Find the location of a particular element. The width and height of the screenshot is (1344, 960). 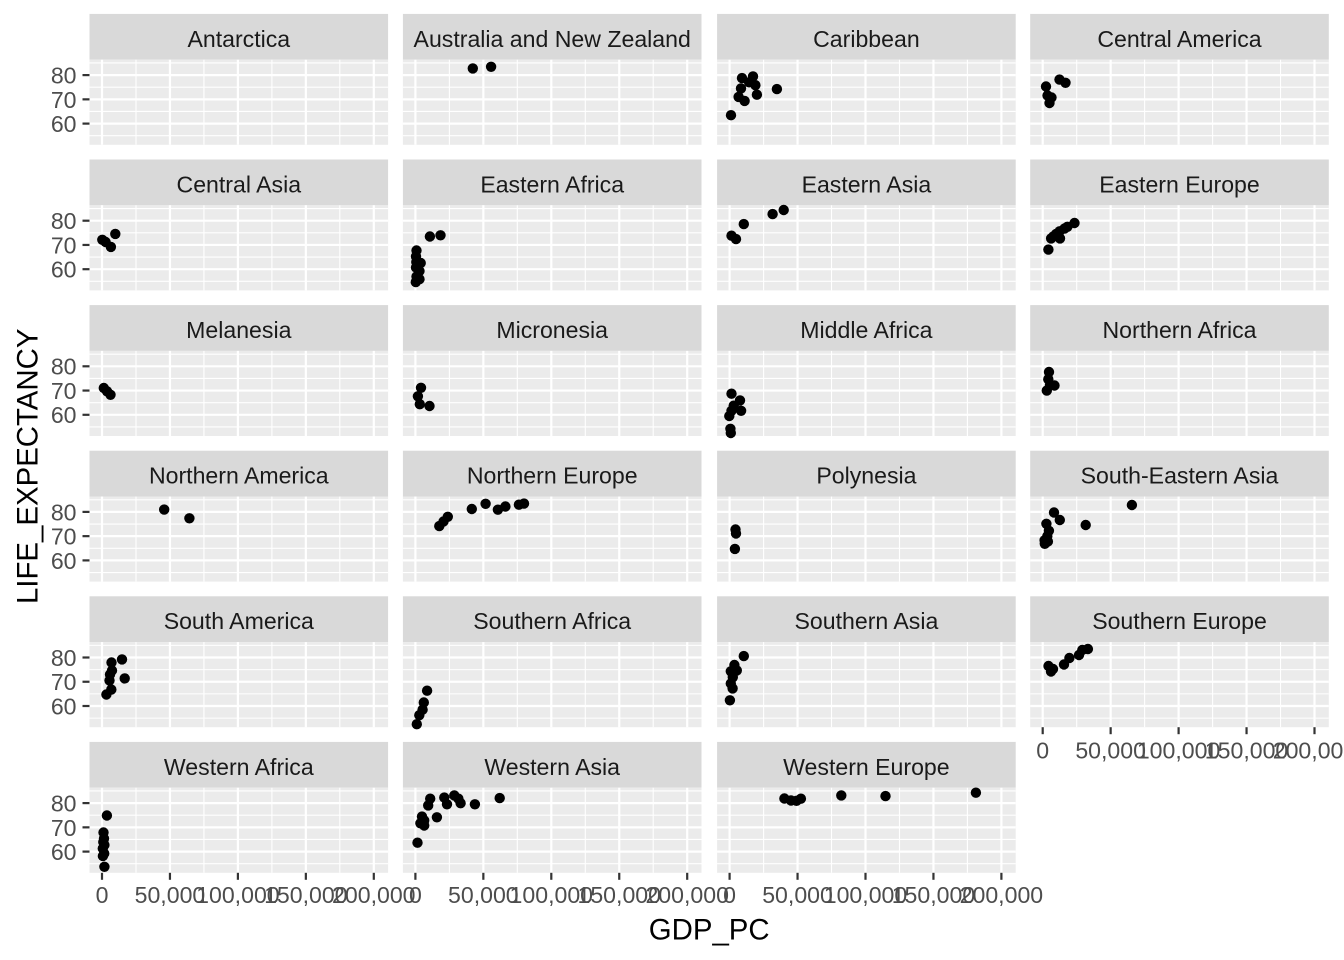

svg-text: South America is located at coordinates (239, 621).